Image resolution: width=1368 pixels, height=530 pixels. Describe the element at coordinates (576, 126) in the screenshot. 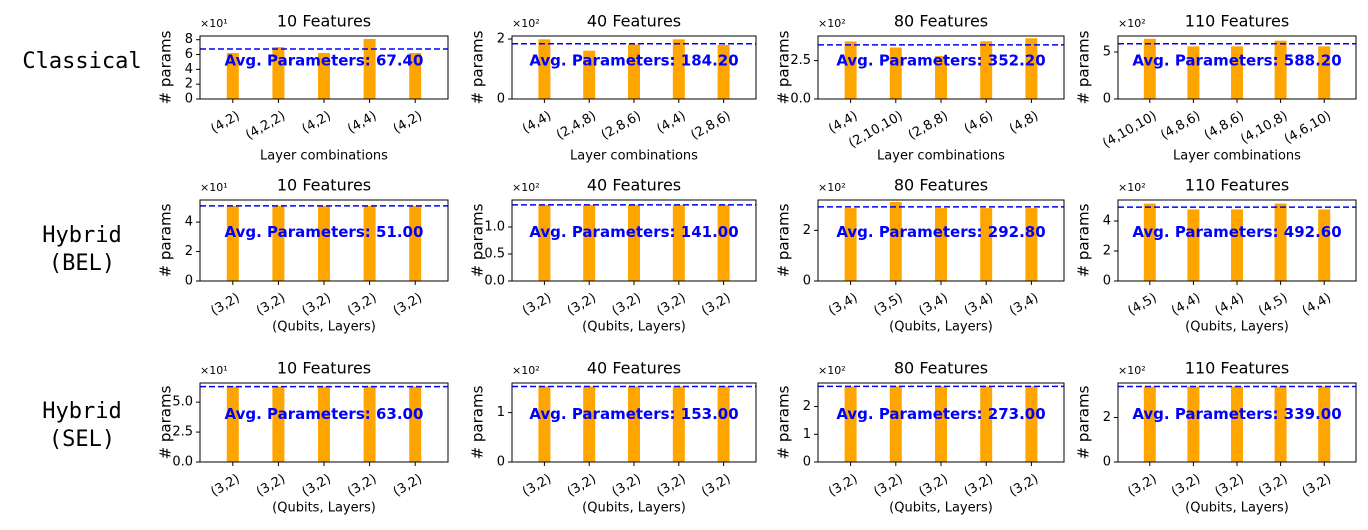

I see `x-tick-label: (2,4,8)` at that location.